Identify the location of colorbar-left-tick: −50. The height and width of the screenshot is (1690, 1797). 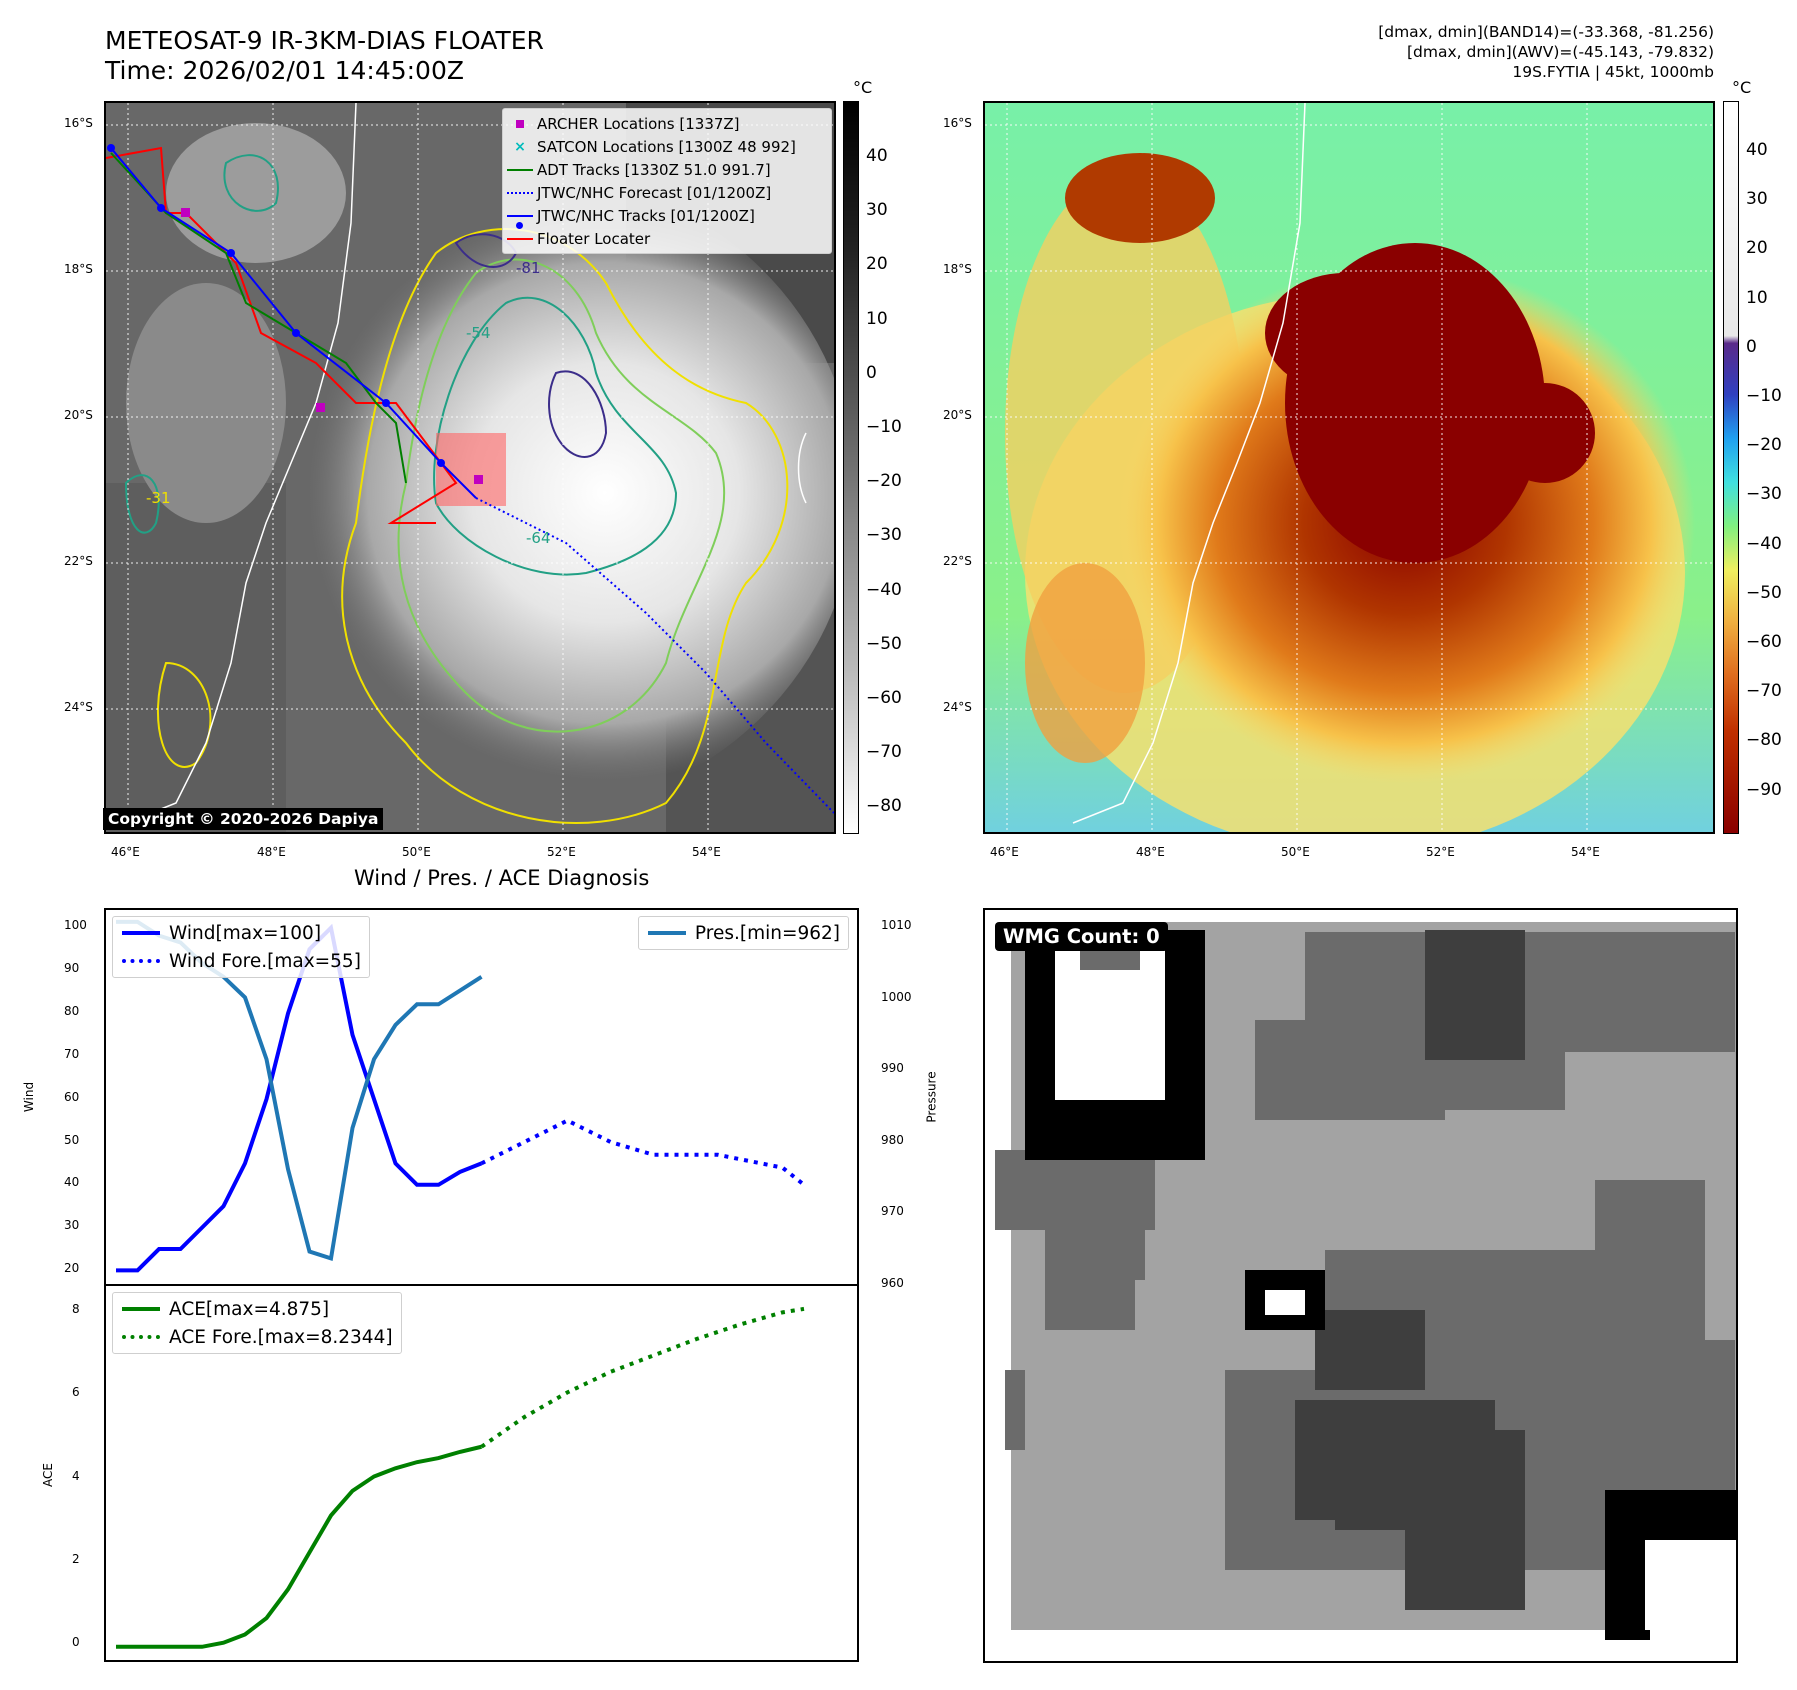
(884, 643).